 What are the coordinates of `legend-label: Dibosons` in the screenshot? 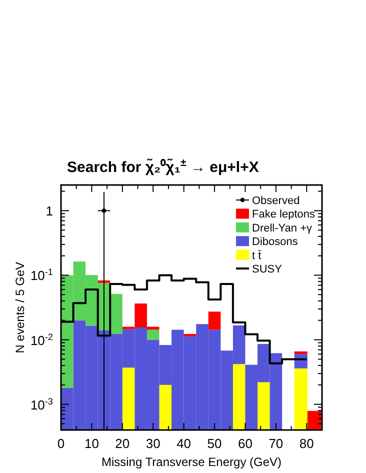 It's located at (275, 242).